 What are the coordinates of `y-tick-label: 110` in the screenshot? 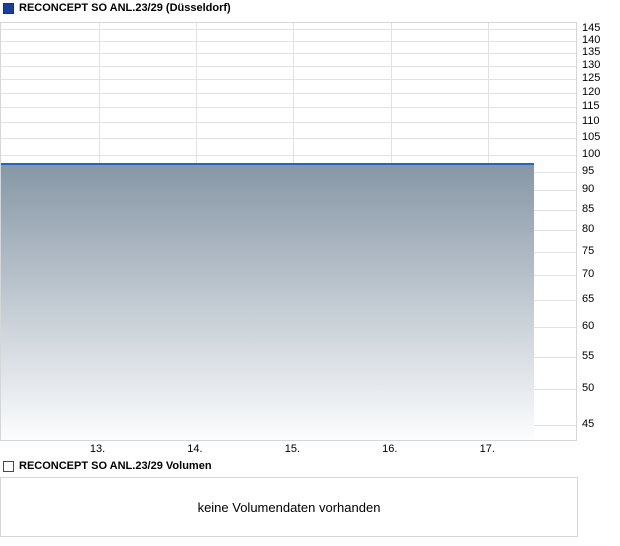 It's located at (591, 121).